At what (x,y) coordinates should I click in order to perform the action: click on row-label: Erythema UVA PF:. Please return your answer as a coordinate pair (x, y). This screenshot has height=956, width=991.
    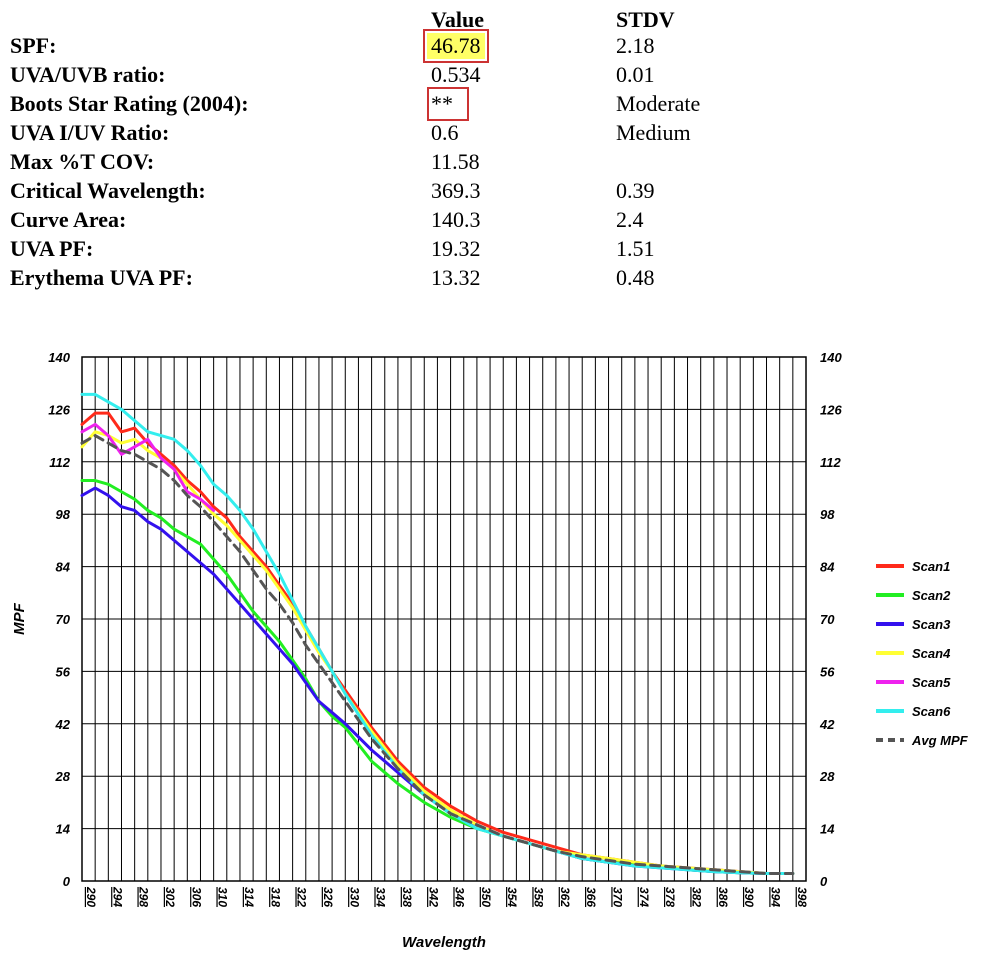
    Looking at the image, I should click on (101, 277).